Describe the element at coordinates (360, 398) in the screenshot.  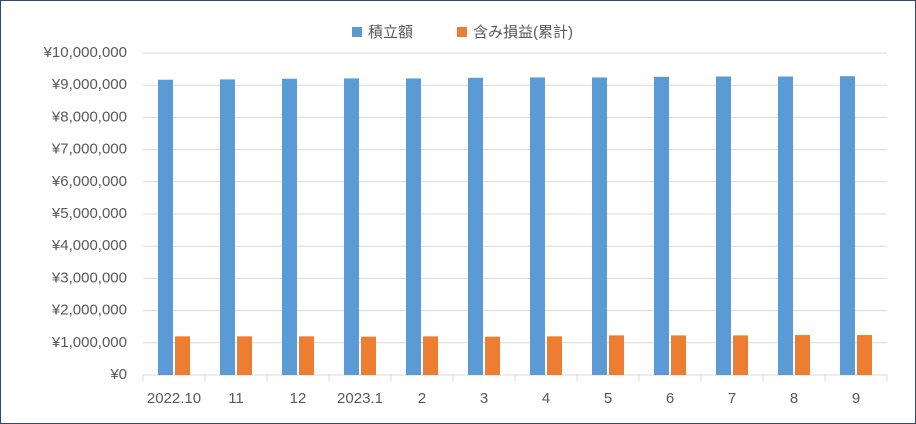
I see `x-tick-label: 2023.1` at that location.